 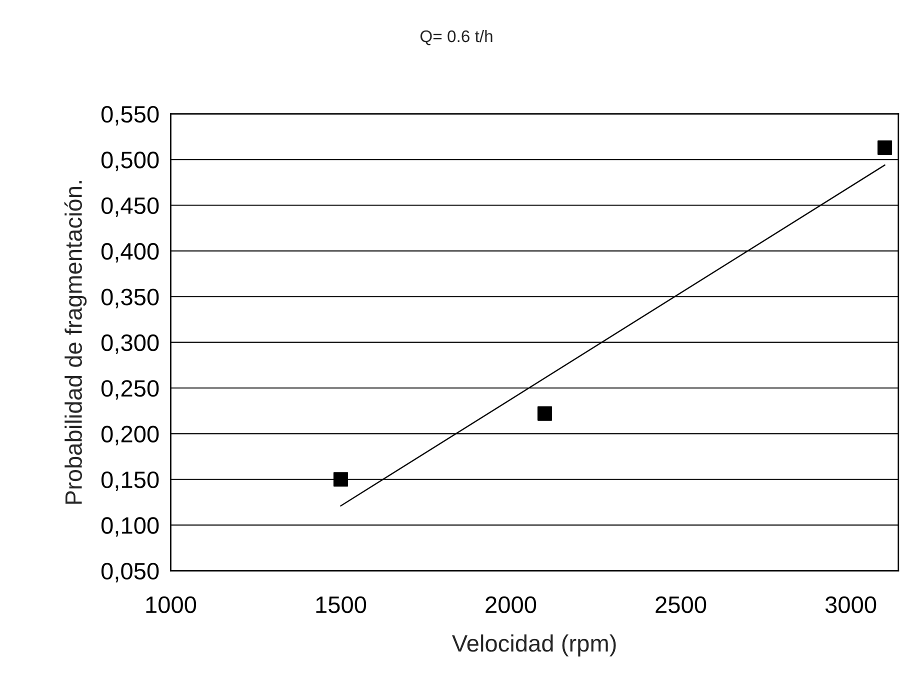 What do you see at coordinates (130, 344) in the screenshot?
I see `y-tick-label: 0,300` at bounding box center [130, 344].